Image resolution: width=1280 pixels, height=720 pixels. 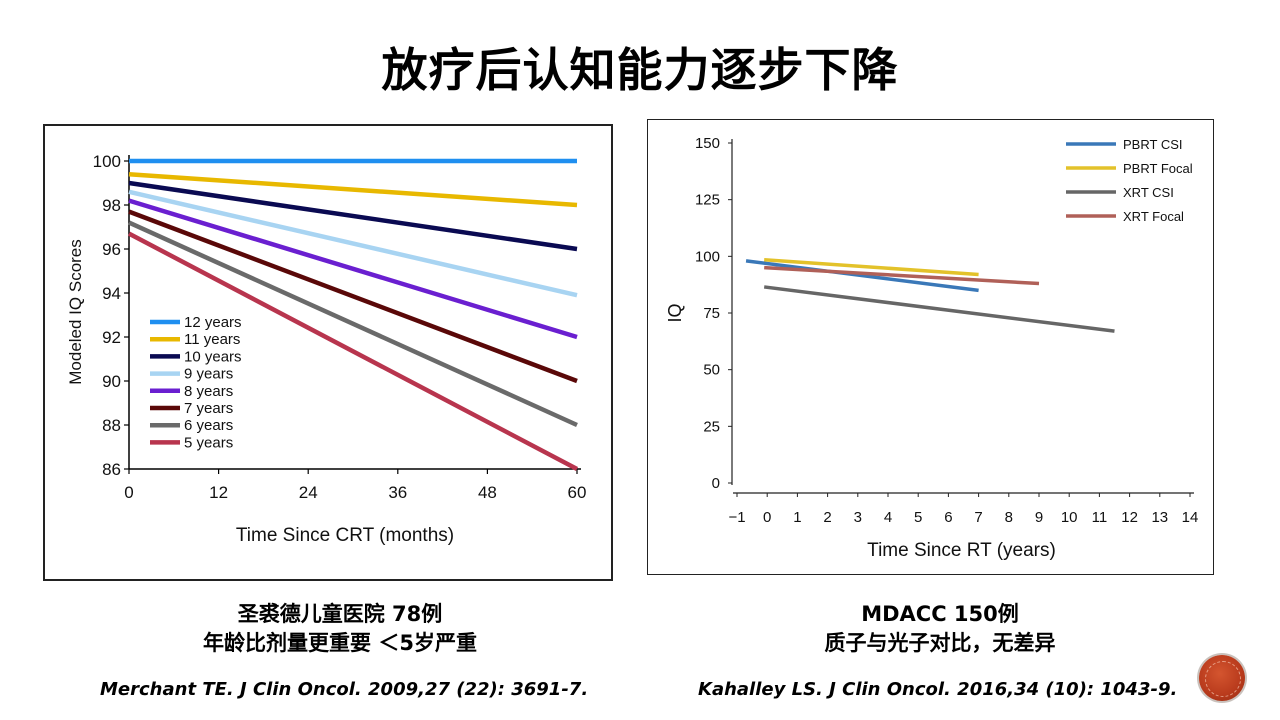 I want to click on series-line-7-years, so click(x=353, y=296).